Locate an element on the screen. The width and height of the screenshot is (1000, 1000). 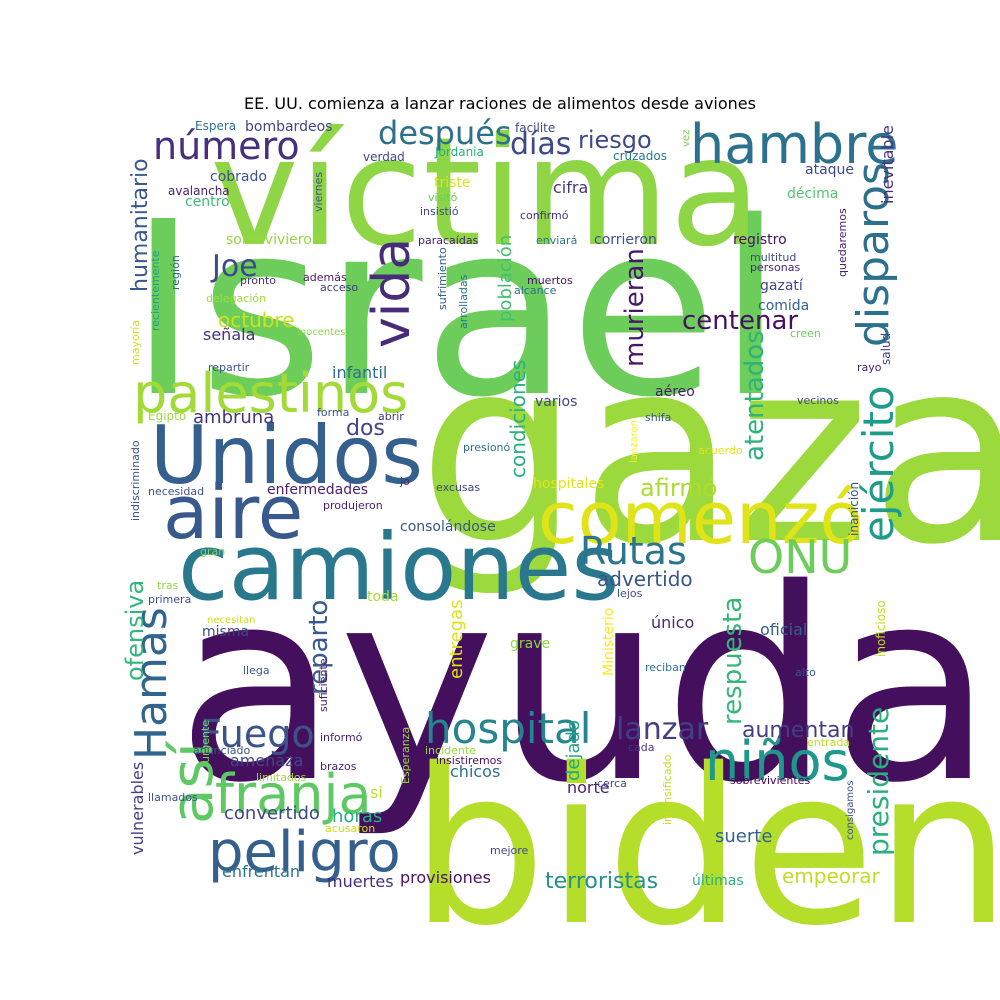
word-paracaidas: paracaídas is located at coordinates (448, 240).